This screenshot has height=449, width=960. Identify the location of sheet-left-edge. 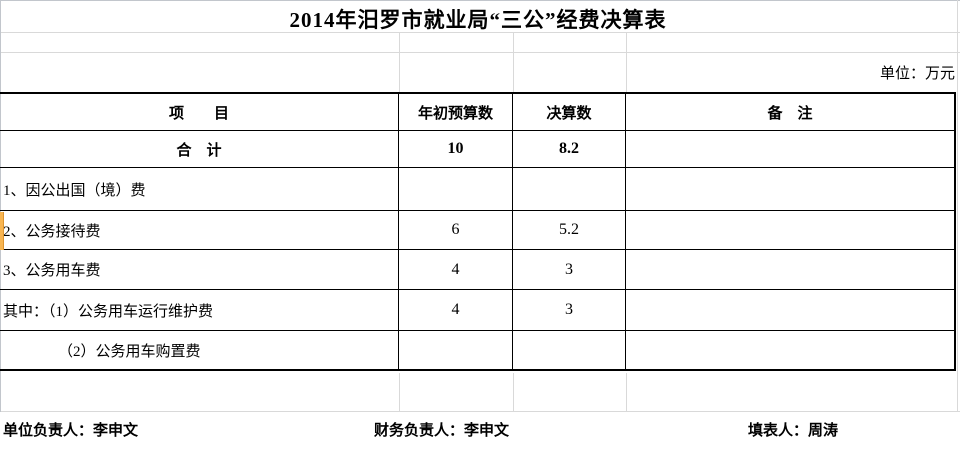
(0, 206).